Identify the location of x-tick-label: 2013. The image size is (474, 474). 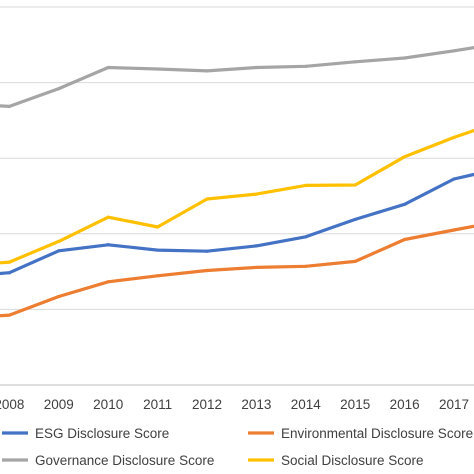
(256, 404).